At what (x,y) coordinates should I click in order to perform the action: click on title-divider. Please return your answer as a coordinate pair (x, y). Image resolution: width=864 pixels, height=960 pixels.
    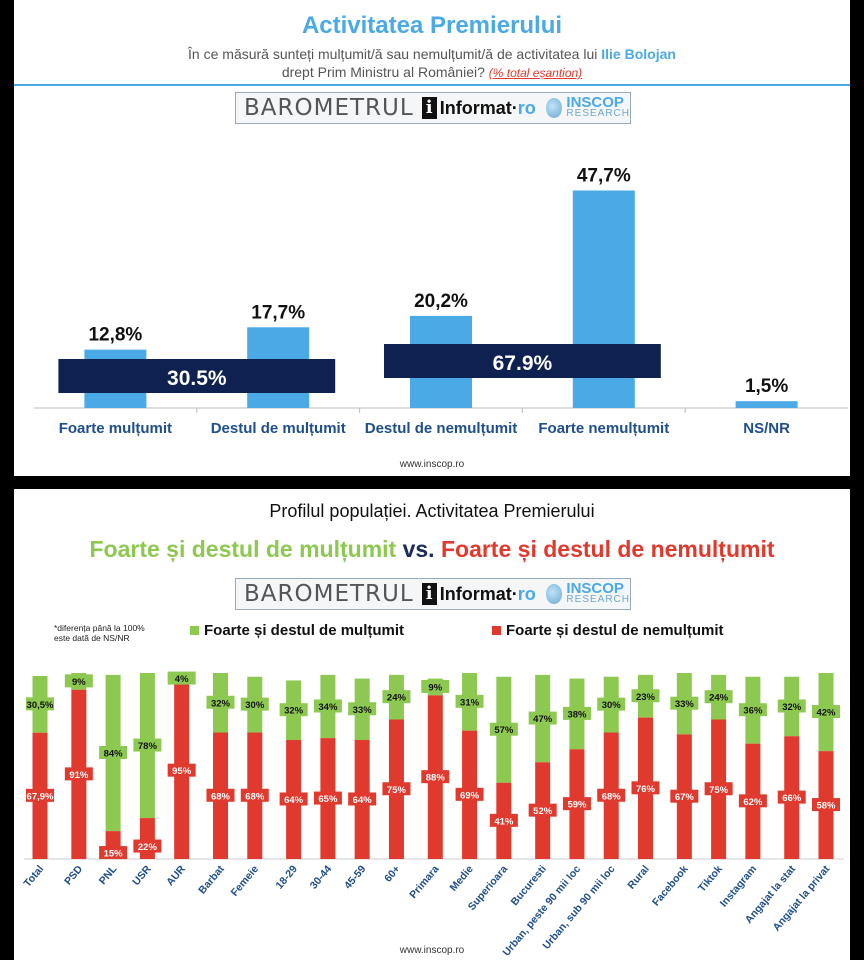
    Looking at the image, I should click on (432, 85).